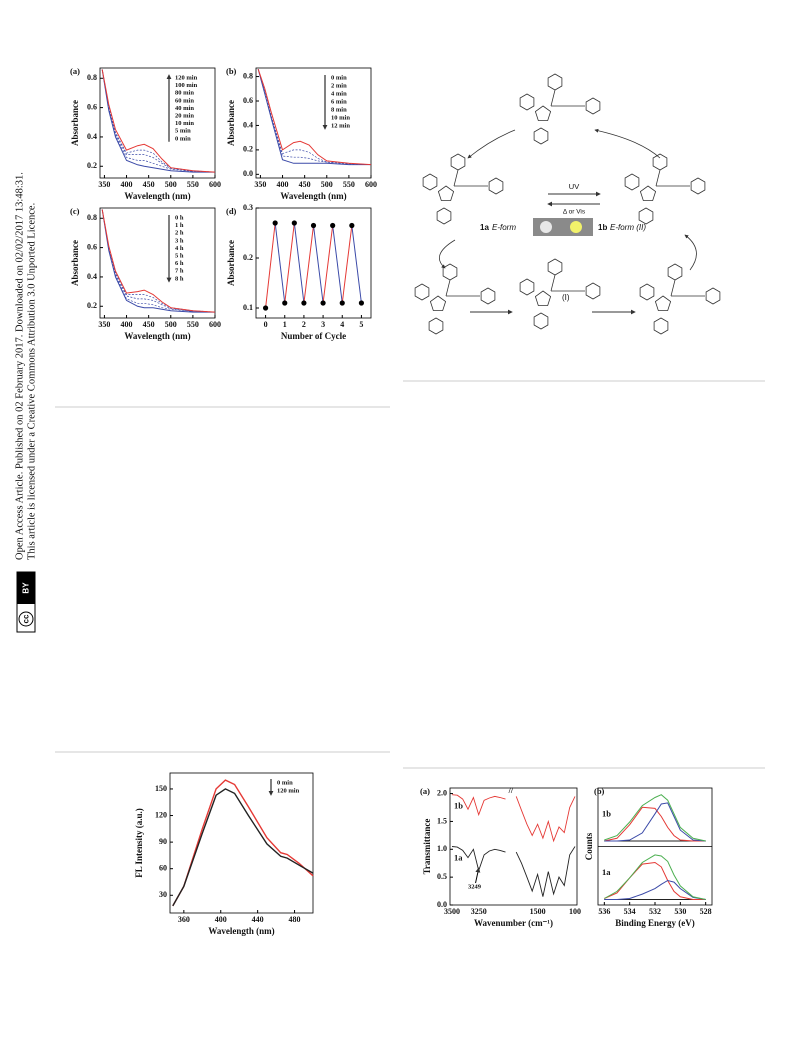 This screenshot has width=793, height=1039. I want to click on panel-label: (b), so click(599, 791).